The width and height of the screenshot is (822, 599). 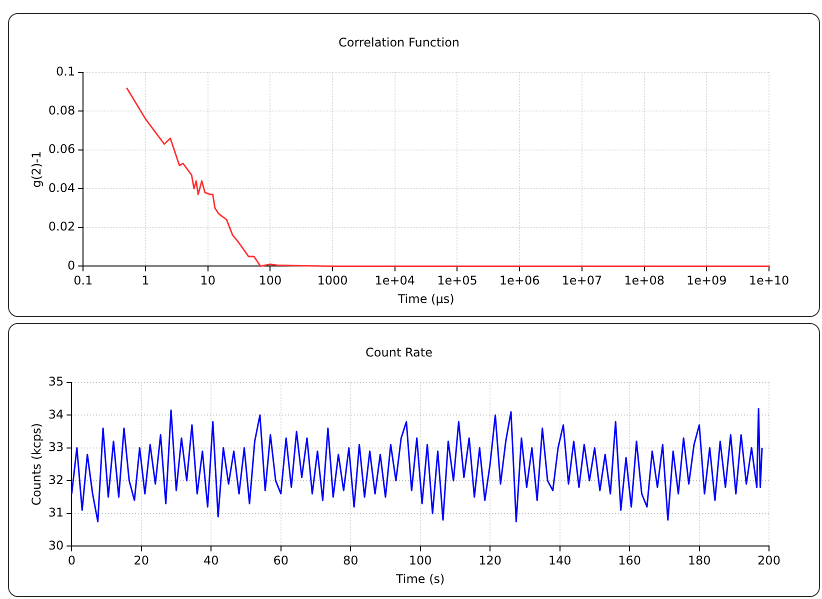 What do you see at coordinates (419, 579) in the screenshot?
I see `x-axis-title: Time (s)` at bounding box center [419, 579].